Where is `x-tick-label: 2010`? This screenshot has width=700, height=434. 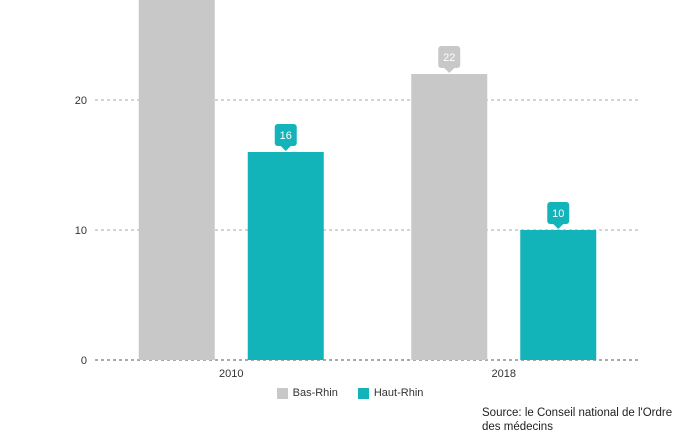
x-tick-label: 2010 is located at coordinates (231, 374).